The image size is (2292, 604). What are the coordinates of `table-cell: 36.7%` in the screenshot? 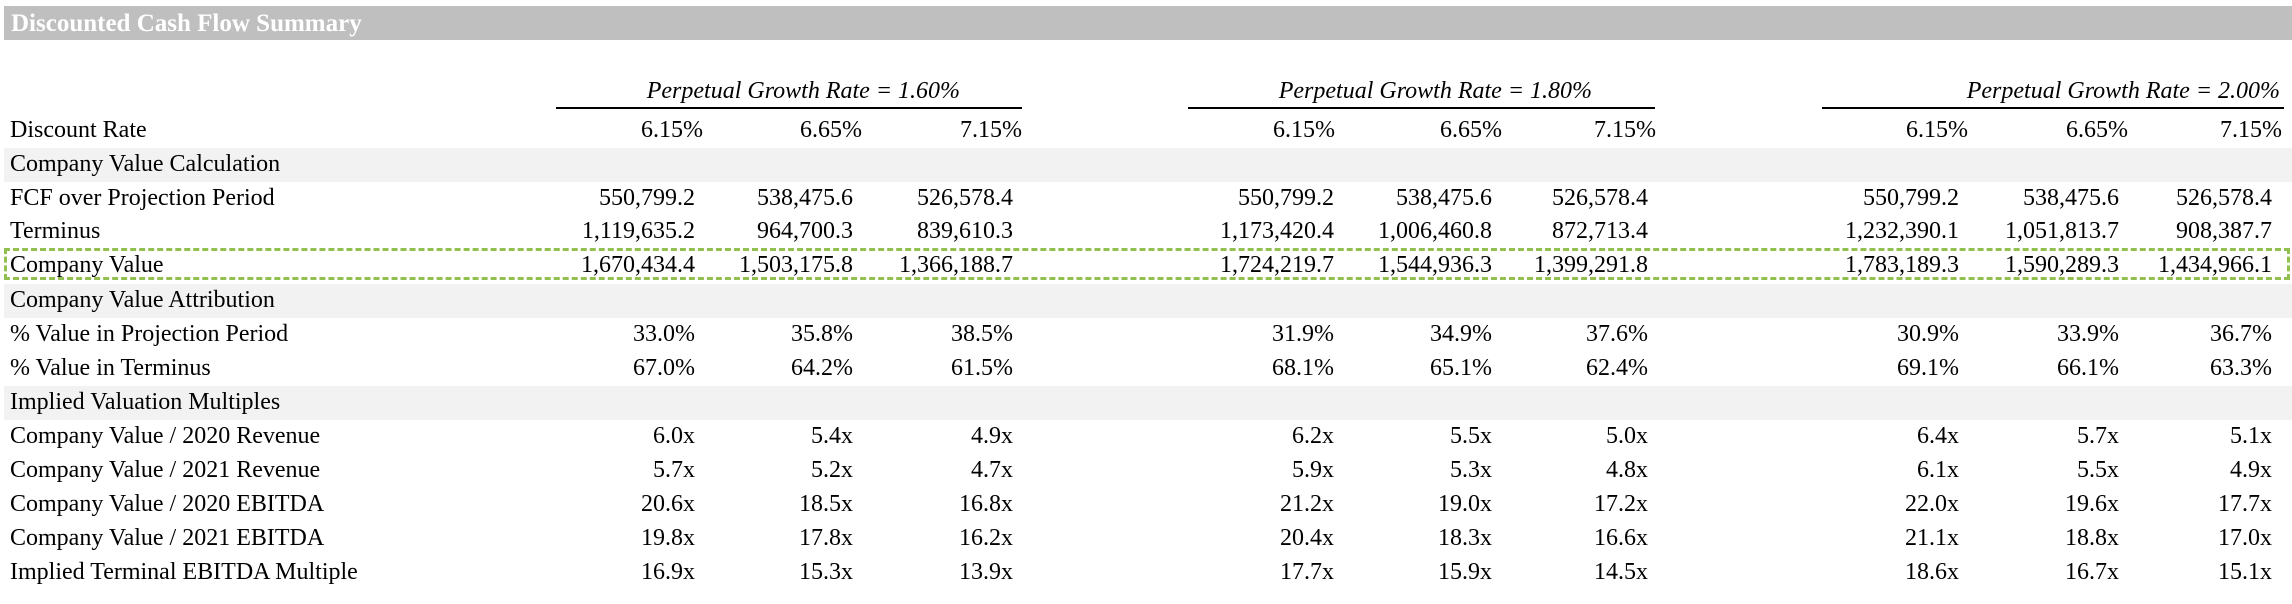 It's located at (2241, 334).